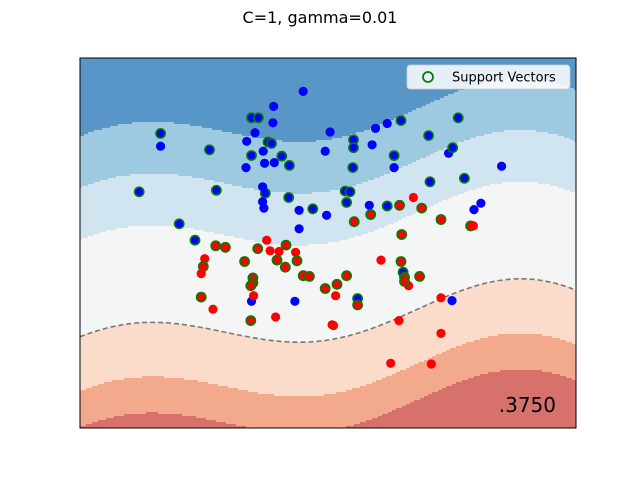  Describe the element at coordinates (473, 226) in the screenshot. I see `red-point` at that location.